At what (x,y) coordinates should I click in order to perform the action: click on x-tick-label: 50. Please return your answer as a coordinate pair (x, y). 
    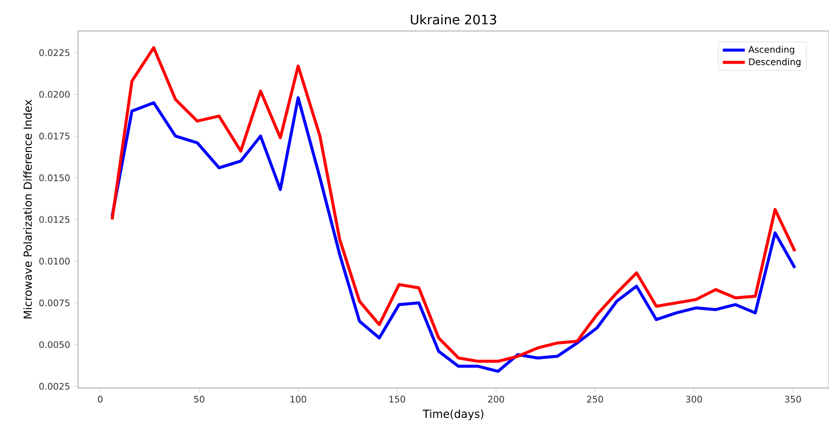
    Looking at the image, I should click on (199, 399).